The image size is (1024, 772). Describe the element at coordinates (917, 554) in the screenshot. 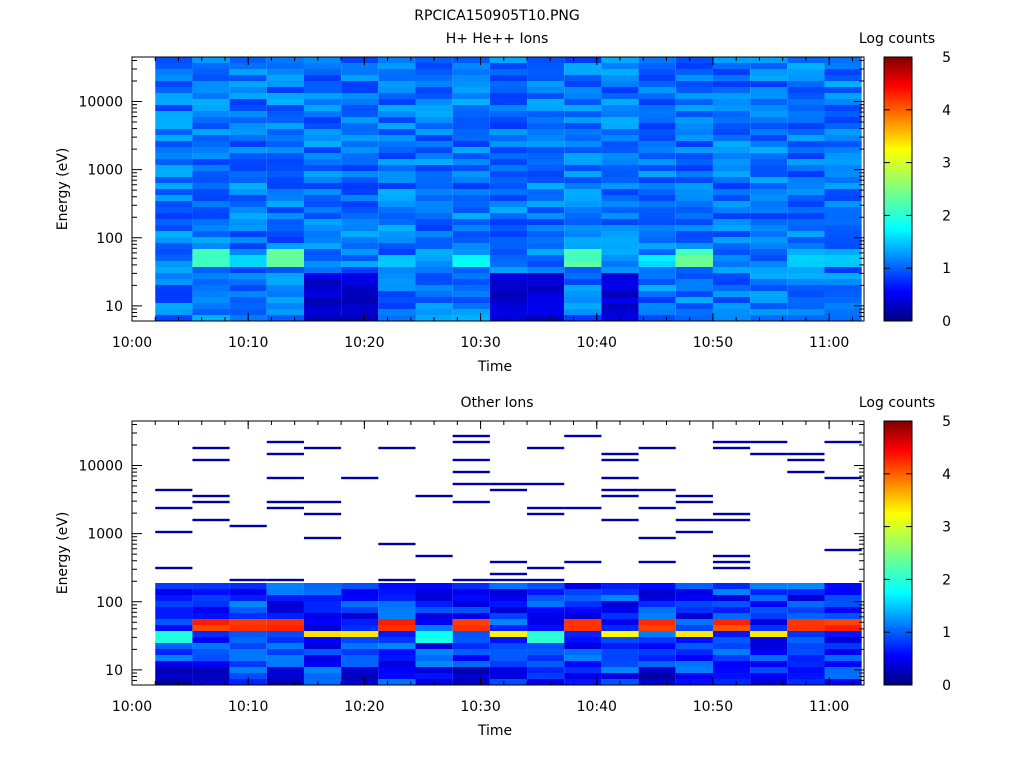

I see `panel-2-colorbar-ticks: 0 1 2 3 4 5` at that location.